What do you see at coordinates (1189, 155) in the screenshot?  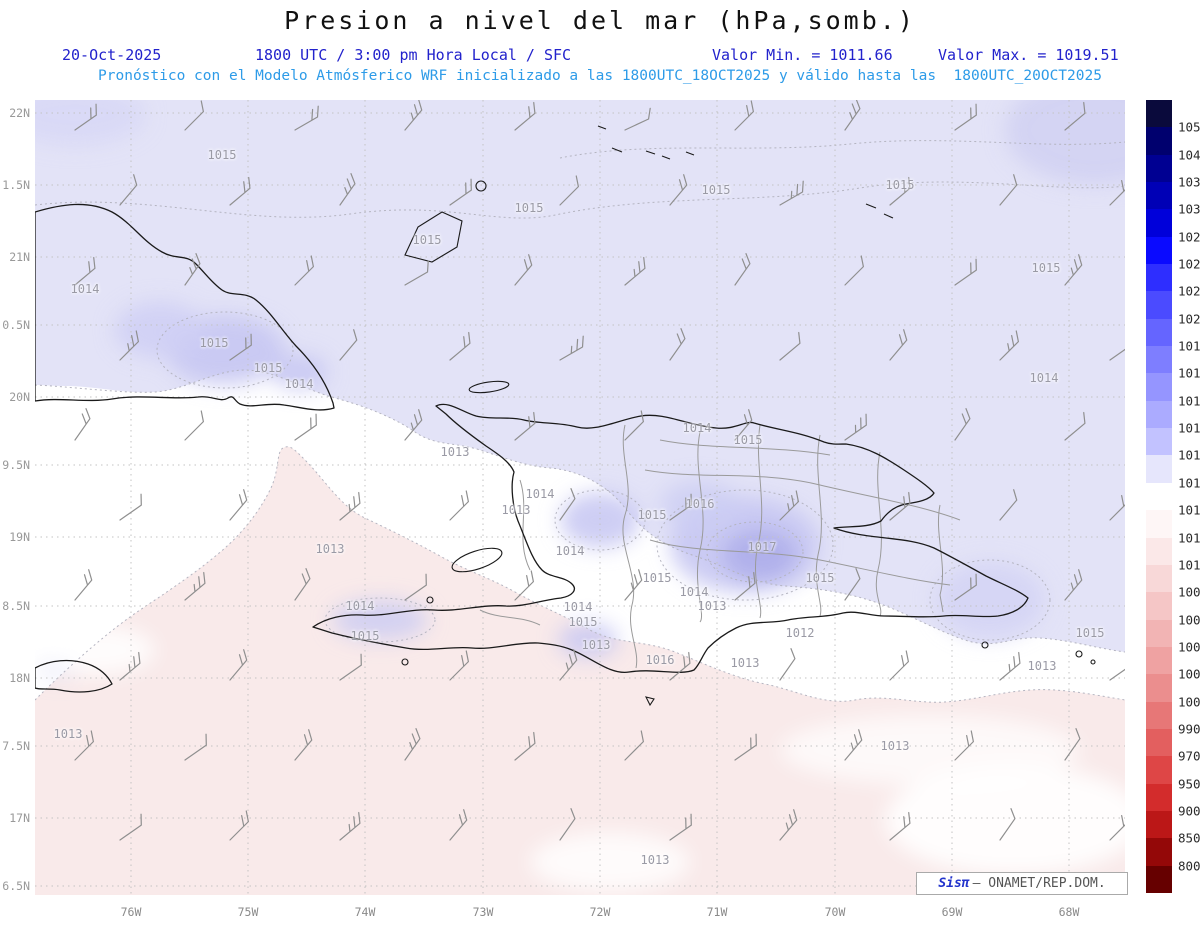 I see `colorbar-tick-label: 1040` at bounding box center [1189, 155].